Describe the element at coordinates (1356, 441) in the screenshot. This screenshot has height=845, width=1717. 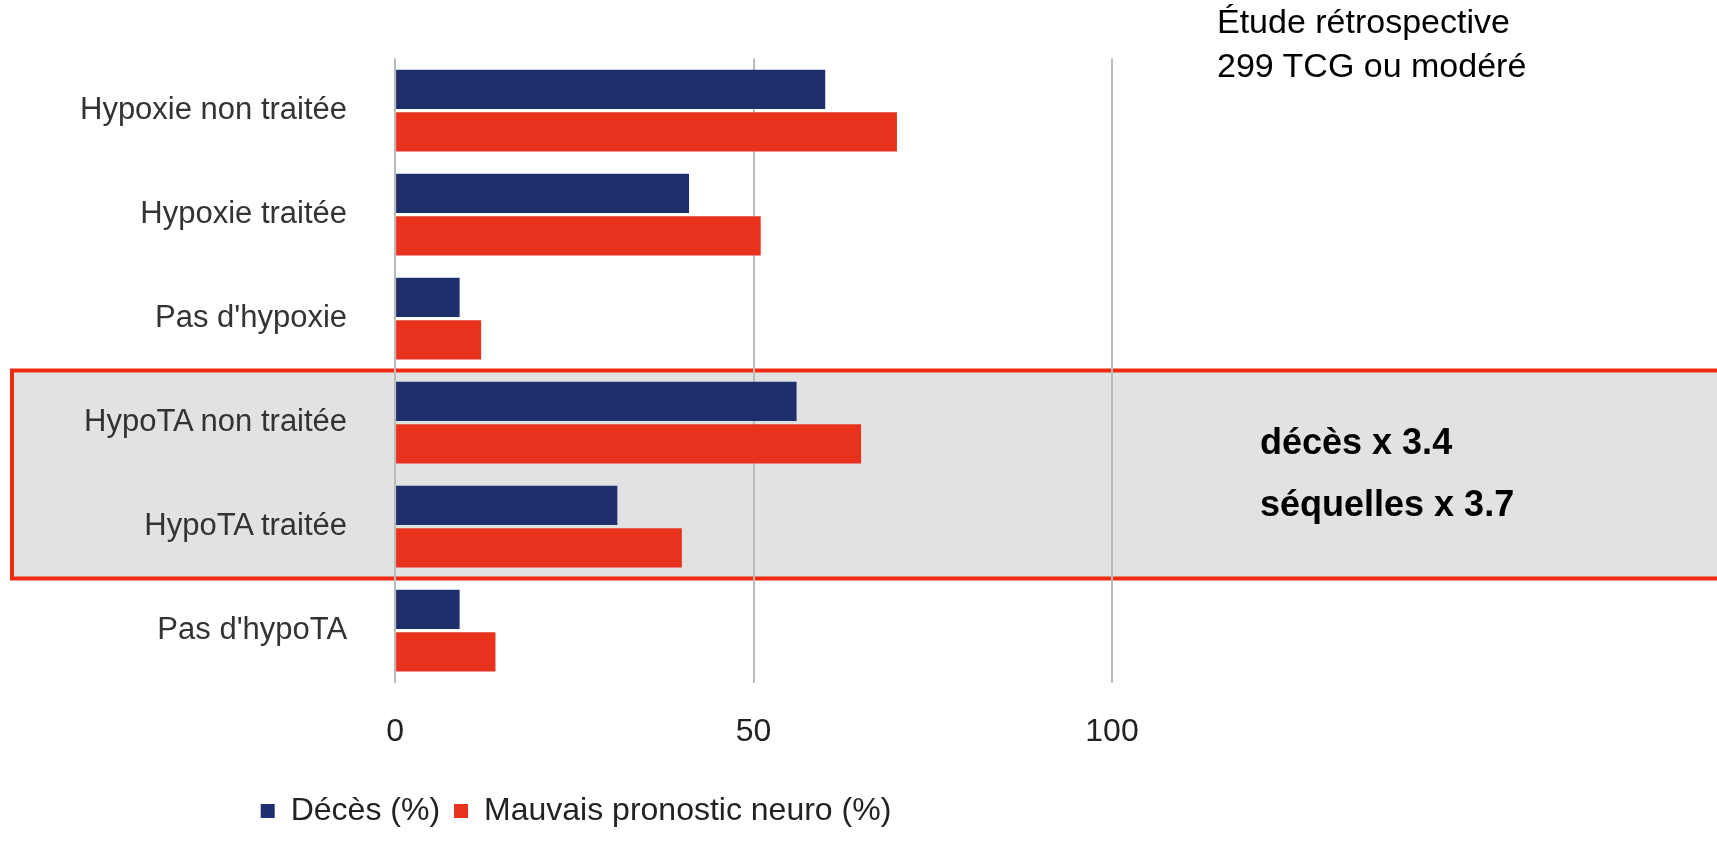
I see `text: décès x 3.4` at that location.